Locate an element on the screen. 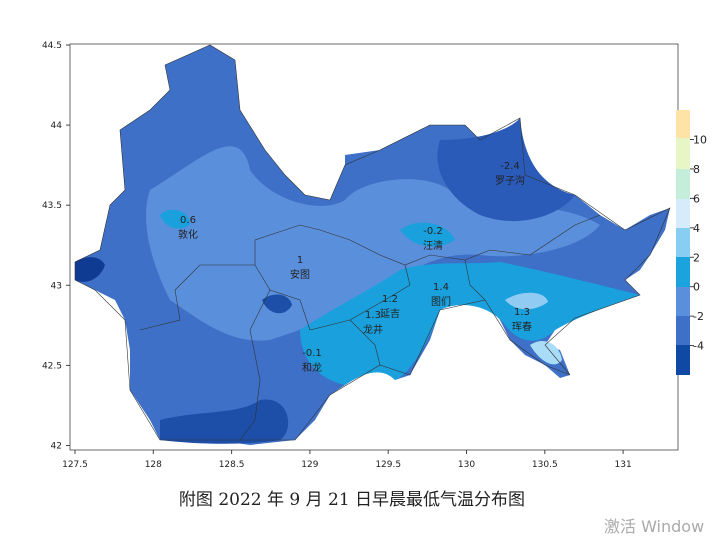  station-value: -0.2 is located at coordinates (433, 231).